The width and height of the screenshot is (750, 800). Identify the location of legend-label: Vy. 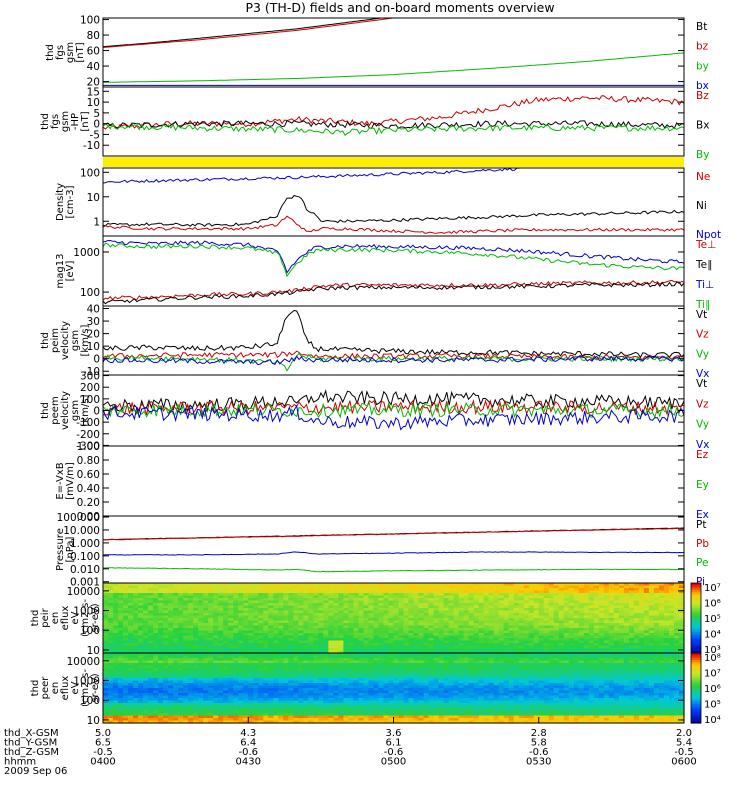
(702, 425).